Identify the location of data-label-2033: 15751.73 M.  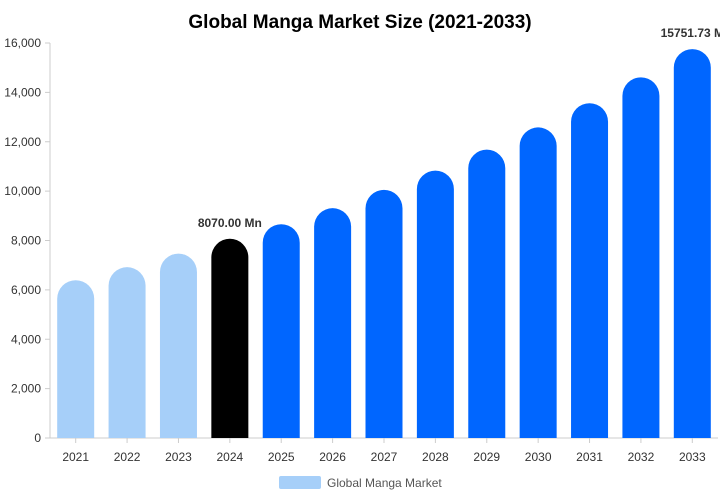
(690, 33).